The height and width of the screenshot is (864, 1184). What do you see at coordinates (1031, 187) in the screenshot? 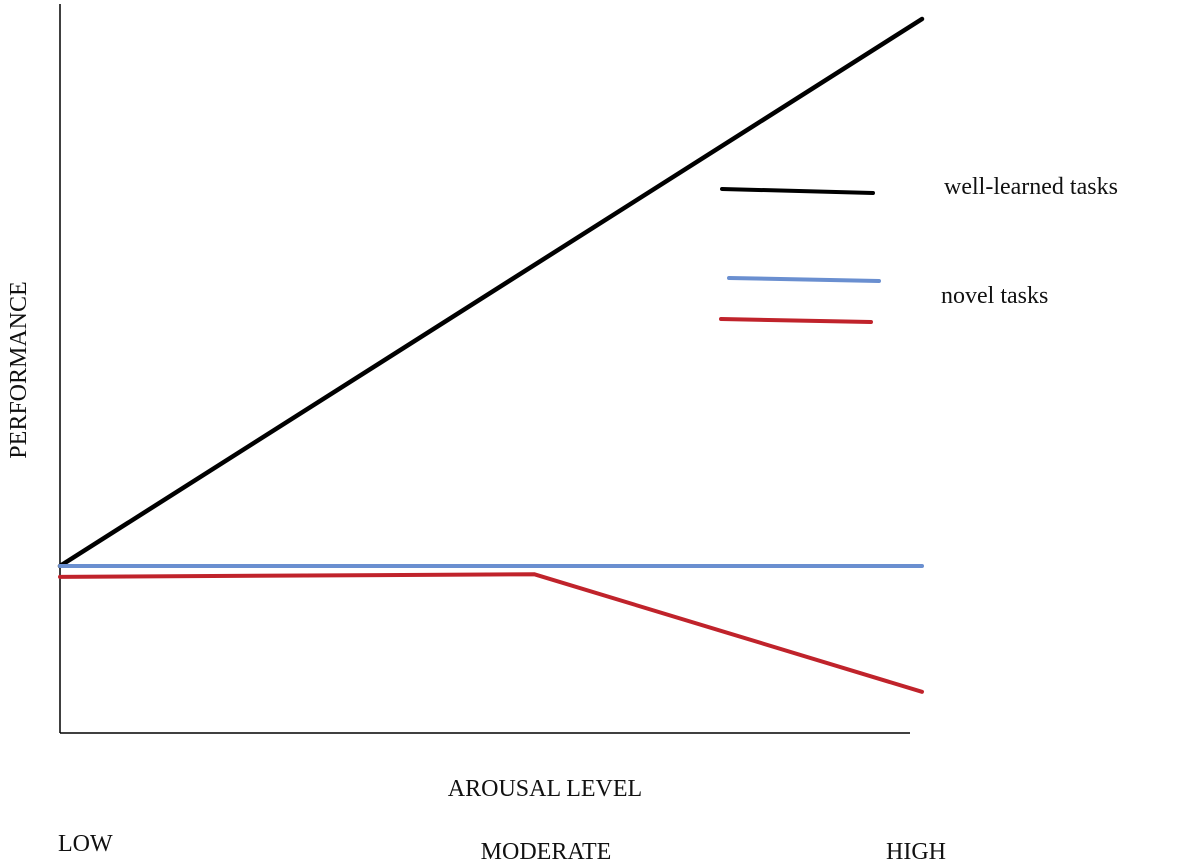
I see `legend-label-0: well-learned tasks` at bounding box center [1031, 187].